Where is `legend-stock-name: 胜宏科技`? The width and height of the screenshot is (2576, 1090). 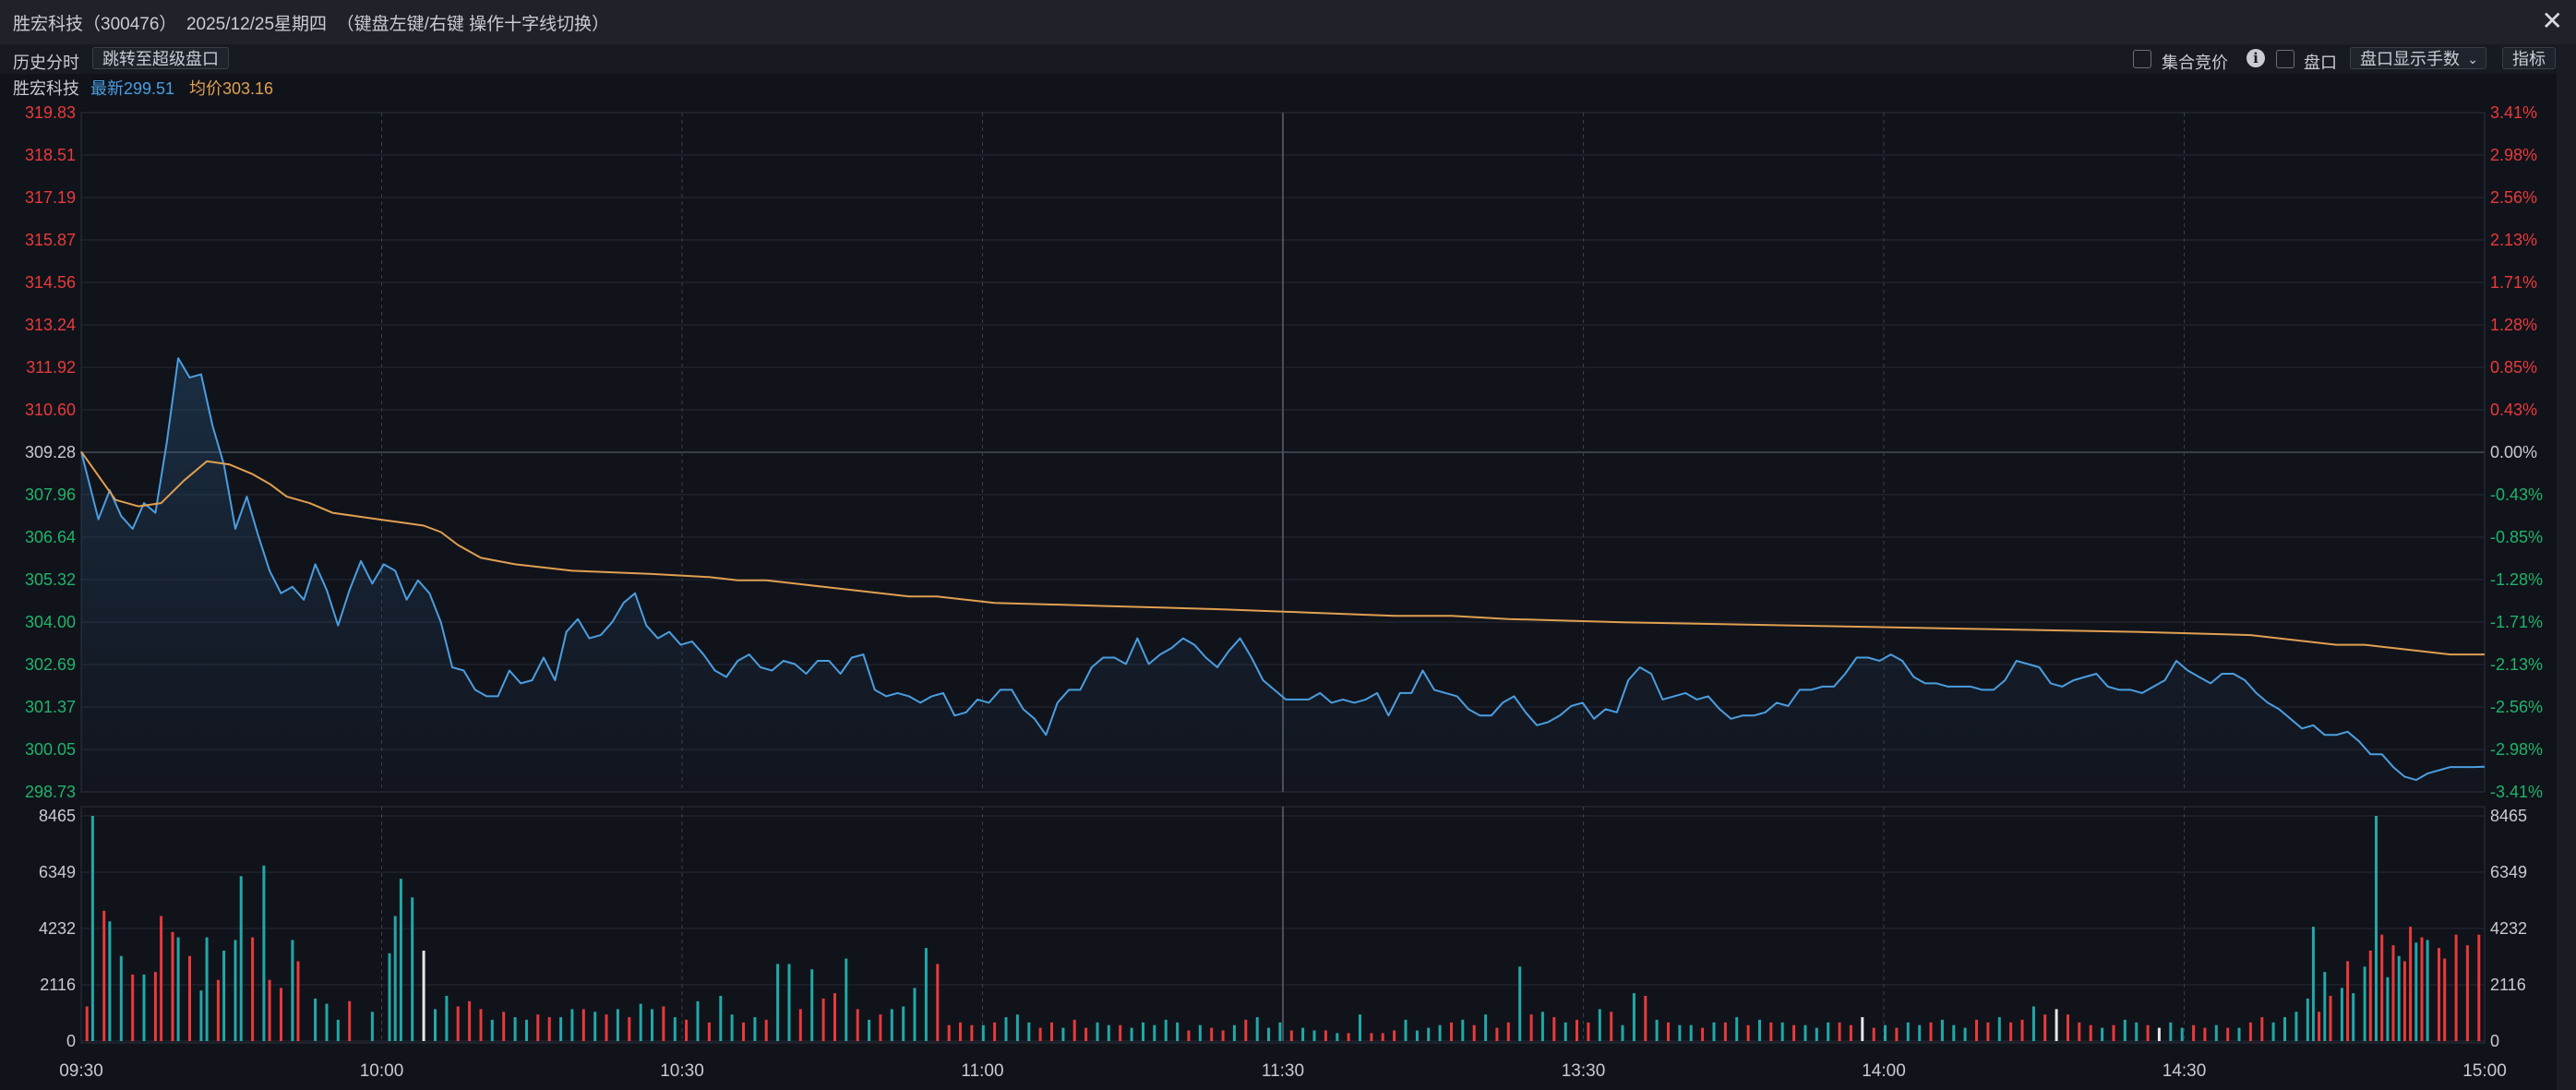
legend-stock-name: 胜宏科技 is located at coordinates (46, 88).